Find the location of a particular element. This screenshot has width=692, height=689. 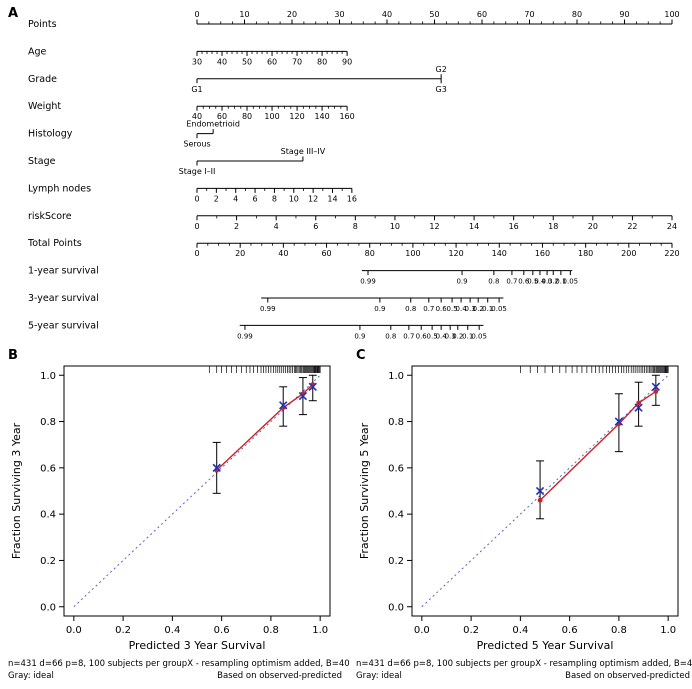

svg-text: 60 is located at coordinates (326, 253).